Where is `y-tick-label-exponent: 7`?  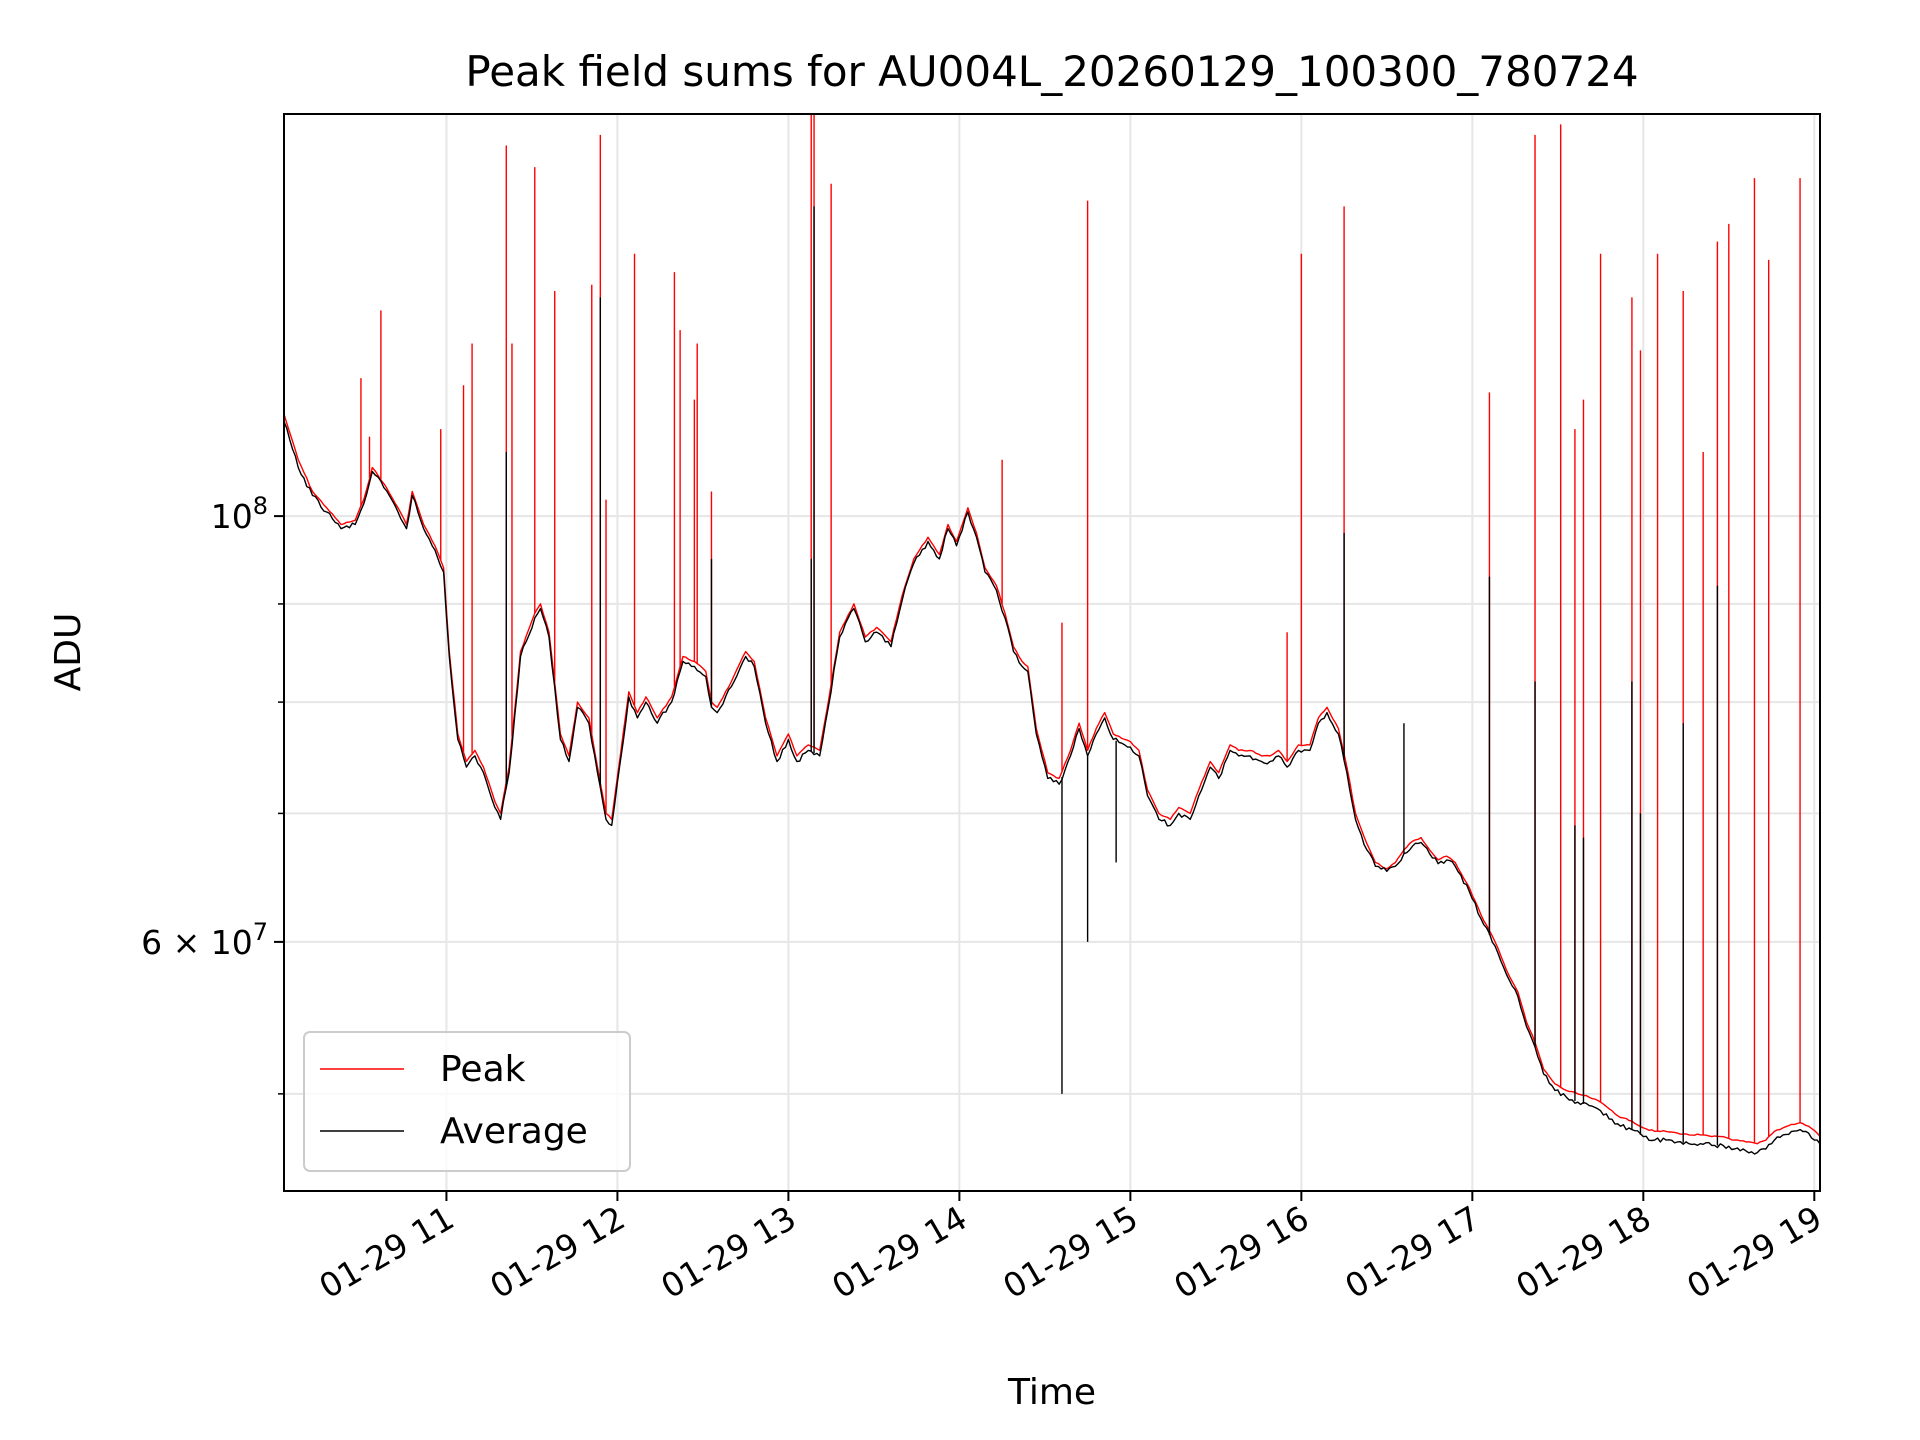
y-tick-label-exponent: 7 is located at coordinates (260, 932).